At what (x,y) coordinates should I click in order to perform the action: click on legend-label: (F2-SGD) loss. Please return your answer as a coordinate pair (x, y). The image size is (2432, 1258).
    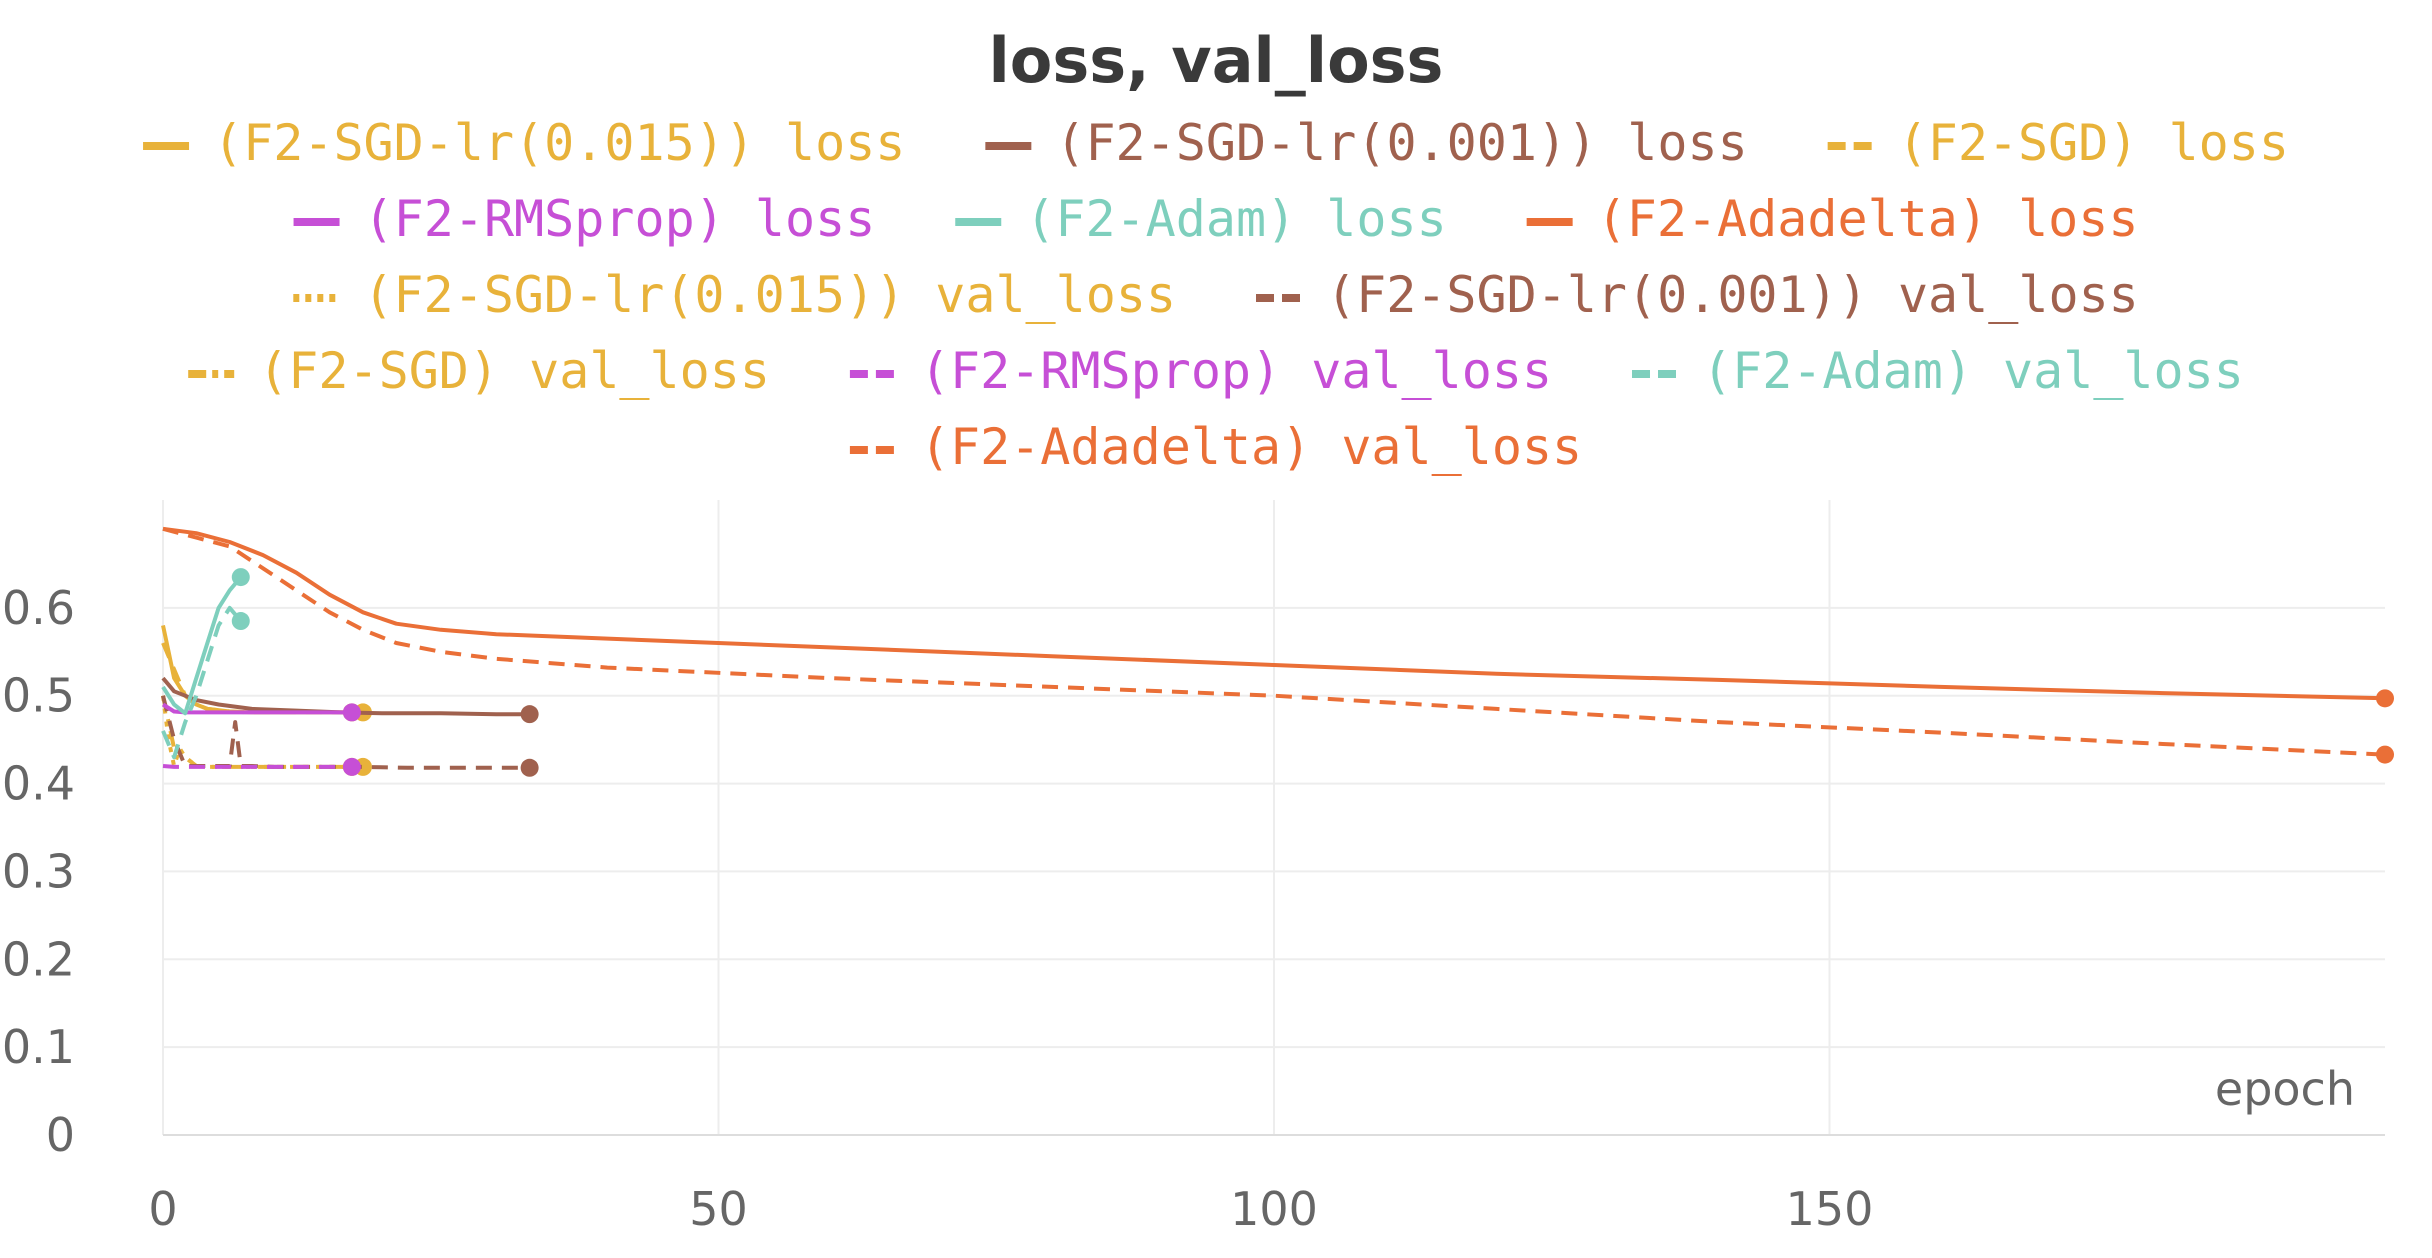
    Looking at the image, I should click on (2093, 143).